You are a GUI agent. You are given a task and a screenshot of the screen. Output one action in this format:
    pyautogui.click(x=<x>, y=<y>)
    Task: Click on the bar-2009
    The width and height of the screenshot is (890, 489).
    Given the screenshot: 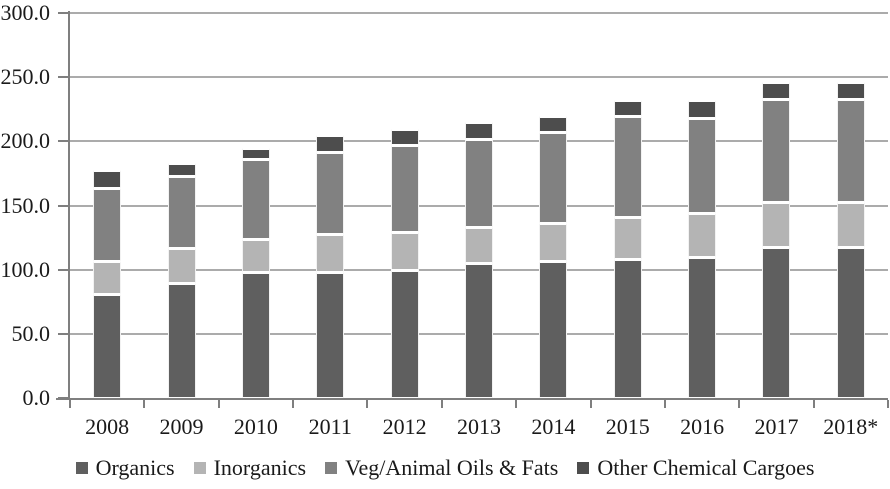 What is the action you would take?
    pyautogui.click(x=181, y=280)
    